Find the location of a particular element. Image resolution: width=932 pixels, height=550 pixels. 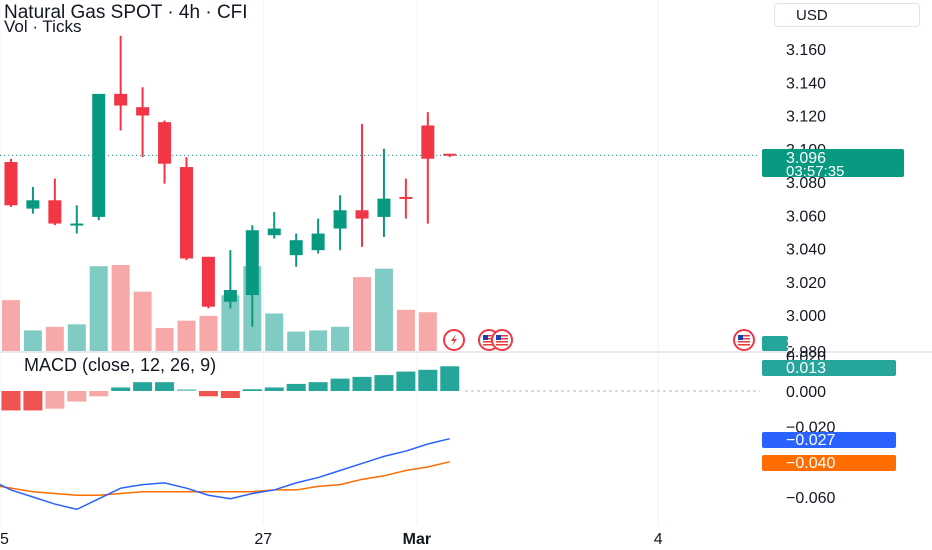

macd-value-badge-text: −0.027 is located at coordinates (810, 440).